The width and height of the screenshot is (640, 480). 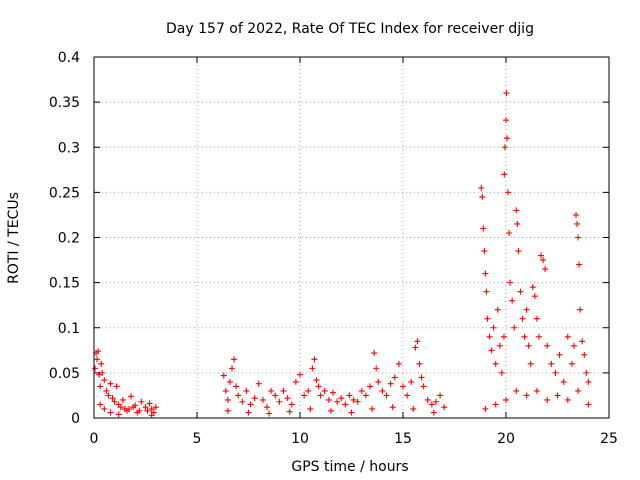 I want to click on y-tick-label: 0.25, so click(x=64, y=193).